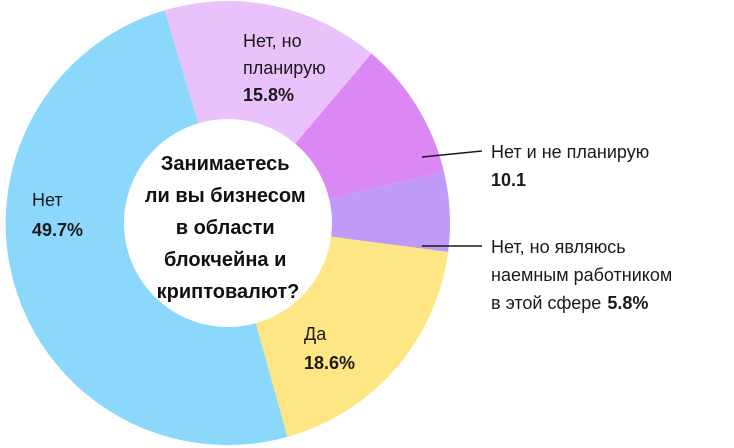 The width and height of the screenshot is (734, 448). Describe the element at coordinates (57, 215) in the screenshot. I see `slice-label-no: Нет 49.7%` at that location.